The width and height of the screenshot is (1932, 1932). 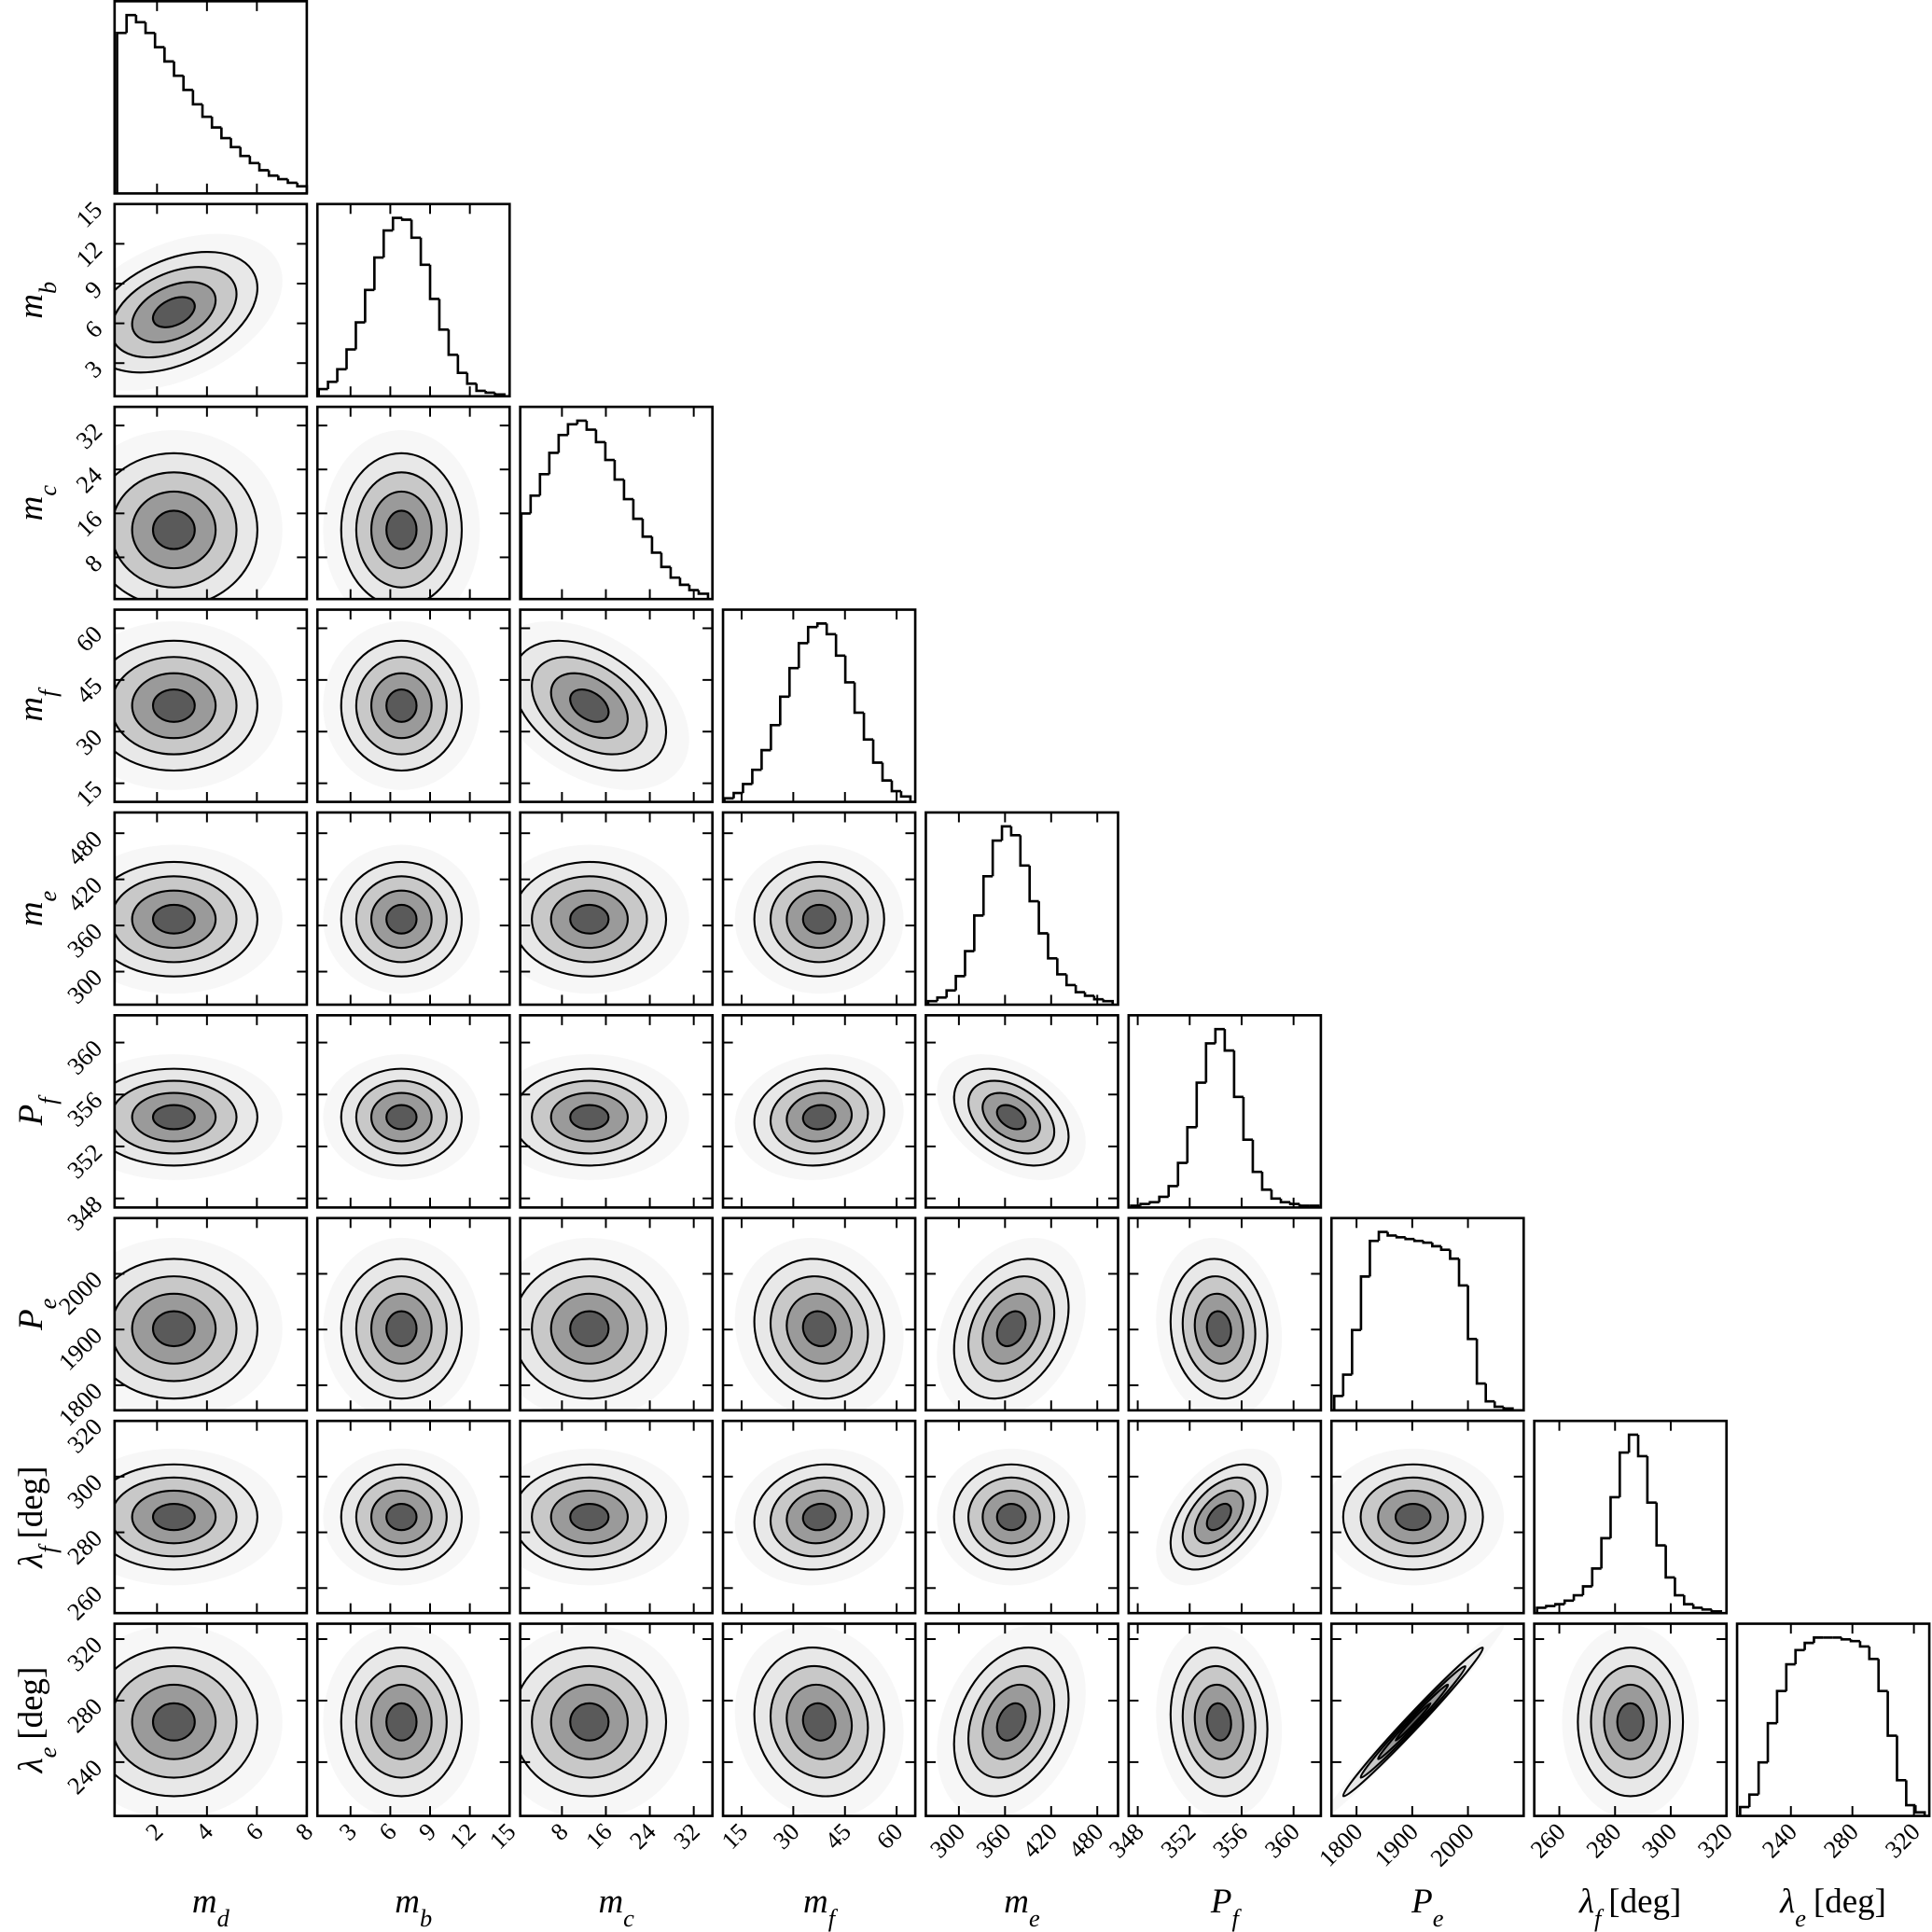 What do you see at coordinates (85, 1213) in the screenshot?
I see `y-tick-label: 348` at bounding box center [85, 1213].